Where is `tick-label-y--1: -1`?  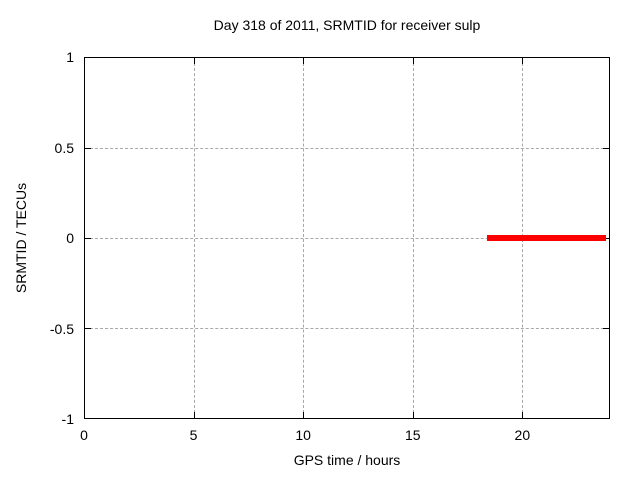 tick-label-y--1: -1 is located at coordinates (67, 419).